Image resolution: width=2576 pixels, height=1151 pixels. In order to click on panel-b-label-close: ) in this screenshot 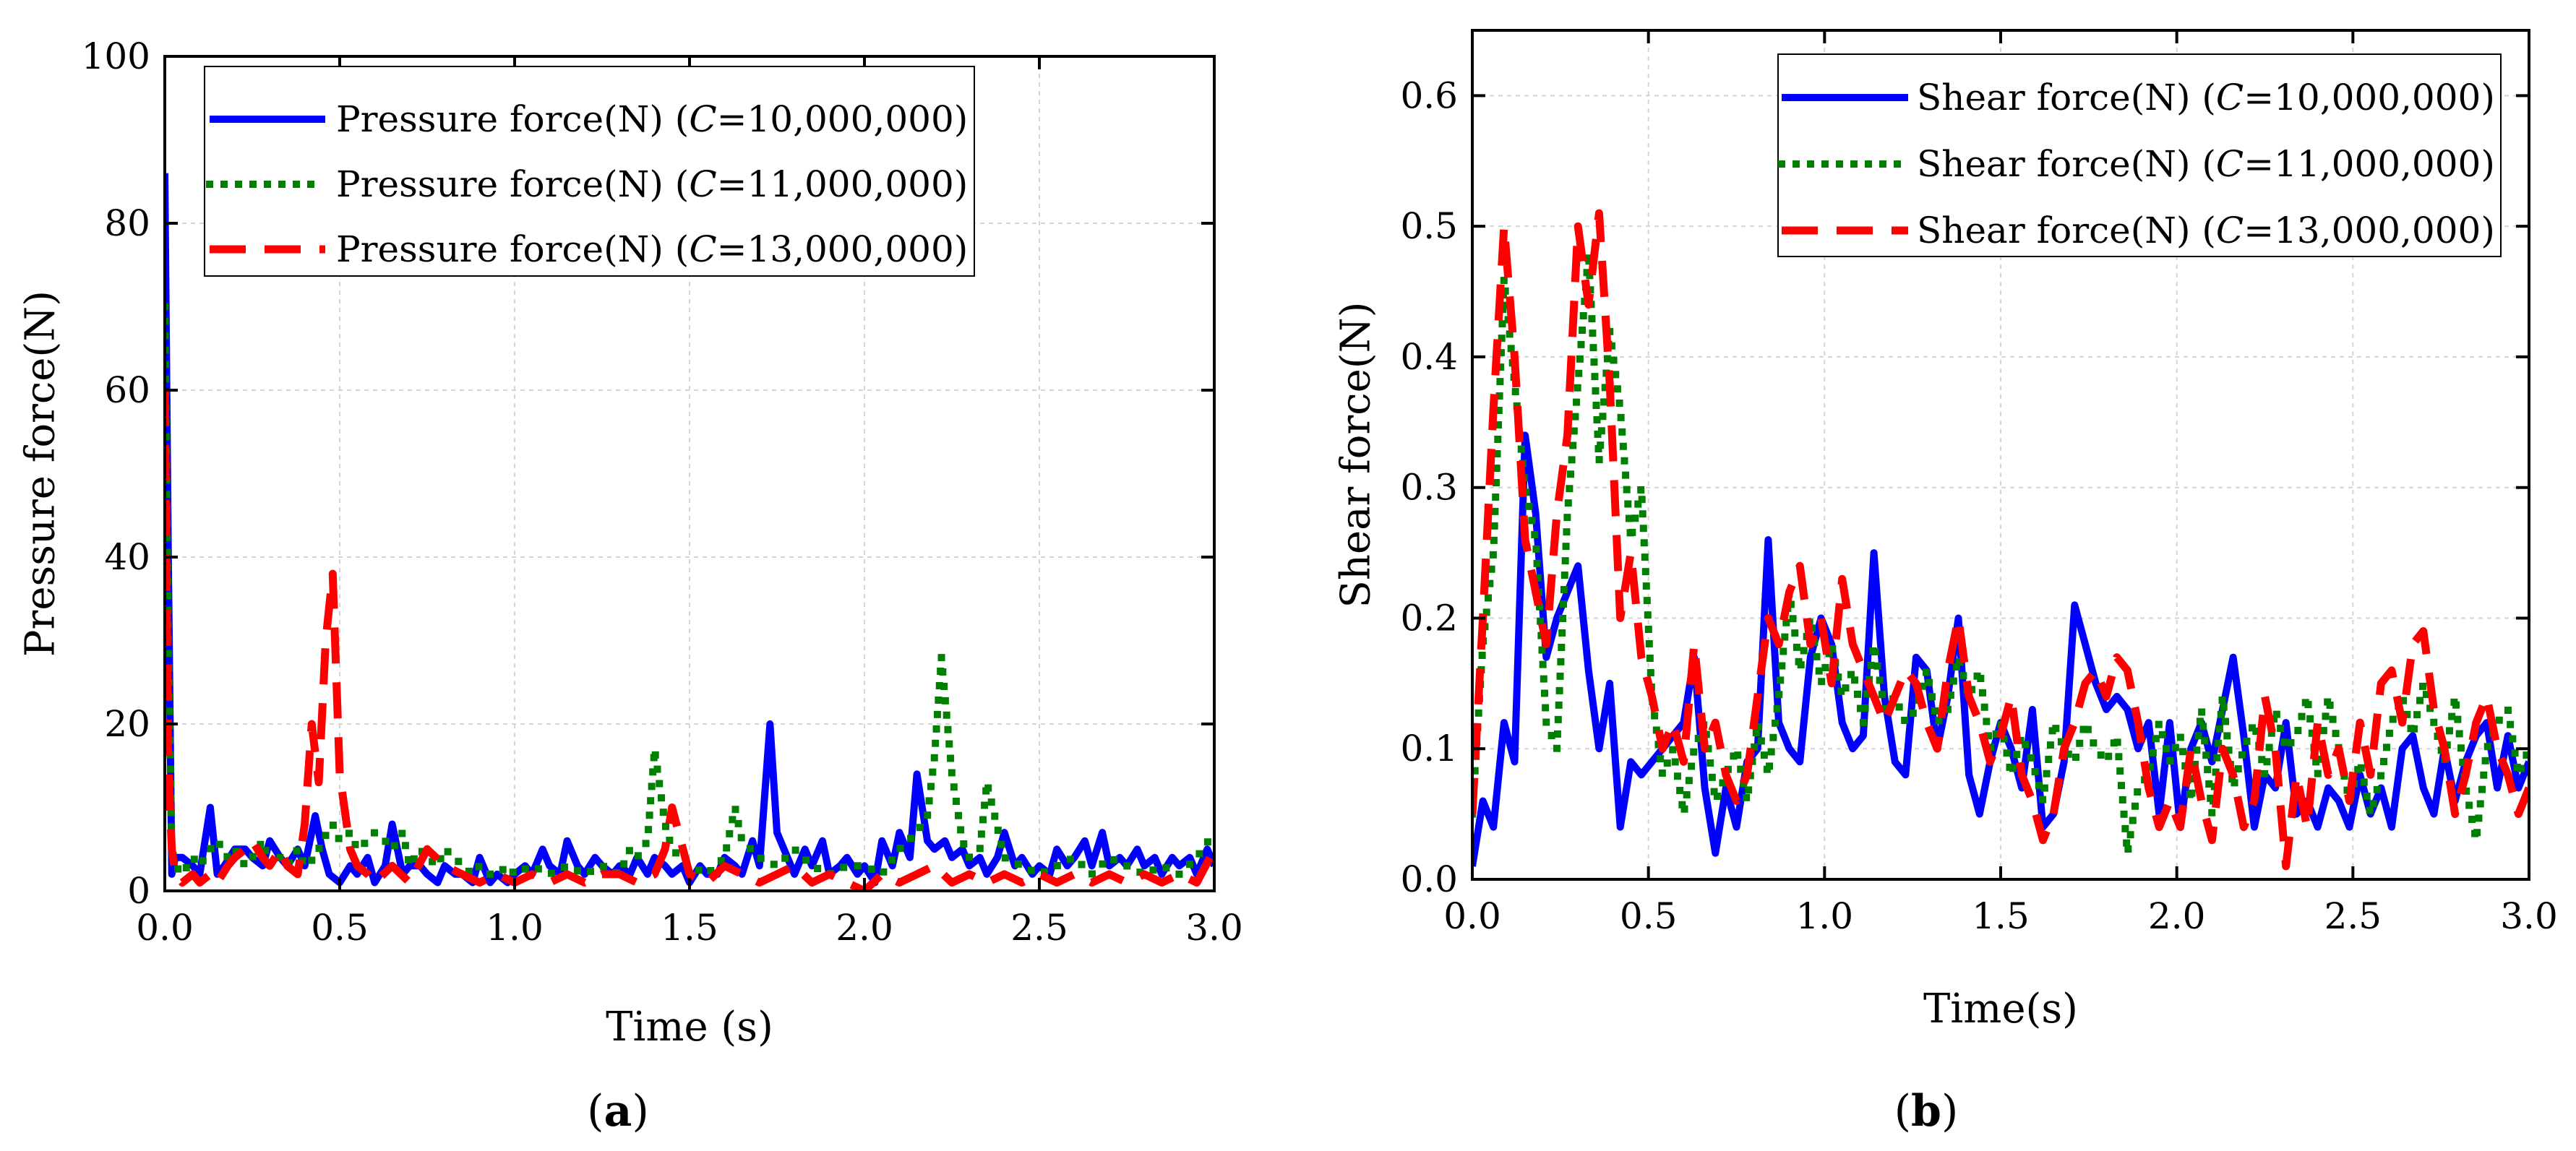, I will do `click(1950, 1111)`.